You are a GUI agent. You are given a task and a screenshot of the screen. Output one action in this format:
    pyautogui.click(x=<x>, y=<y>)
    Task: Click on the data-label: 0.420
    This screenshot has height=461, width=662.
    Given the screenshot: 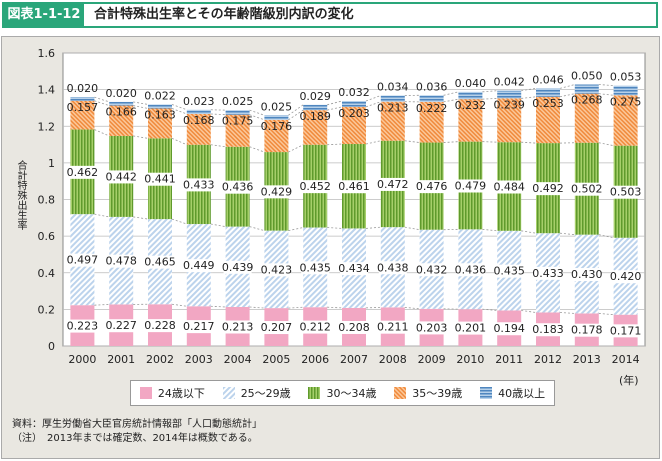 What is the action you would take?
    pyautogui.click(x=626, y=276)
    